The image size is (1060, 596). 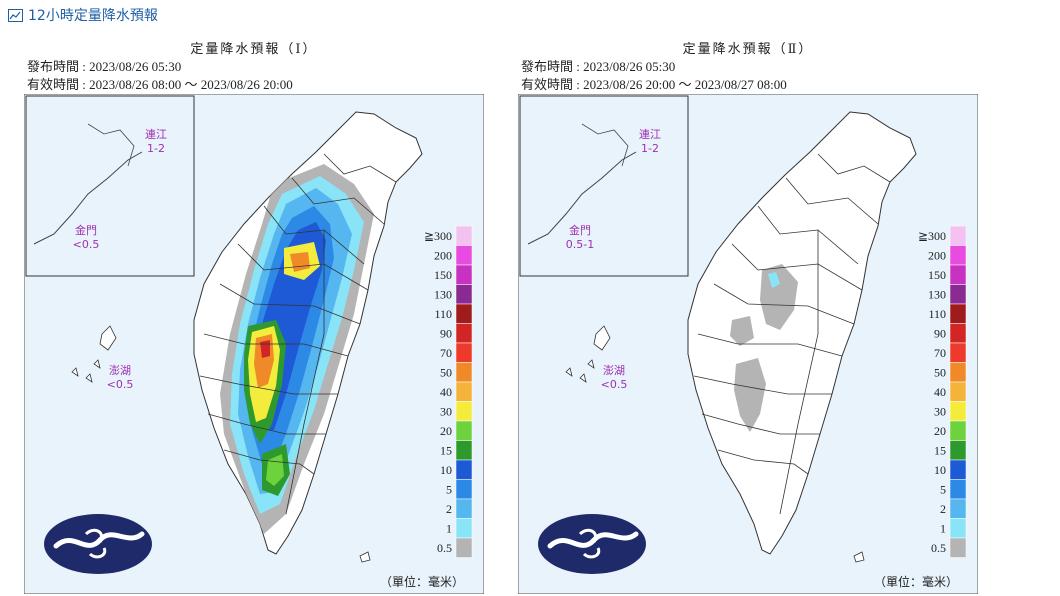 I want to click on legend-label: 20, so click(x=446, y=431).